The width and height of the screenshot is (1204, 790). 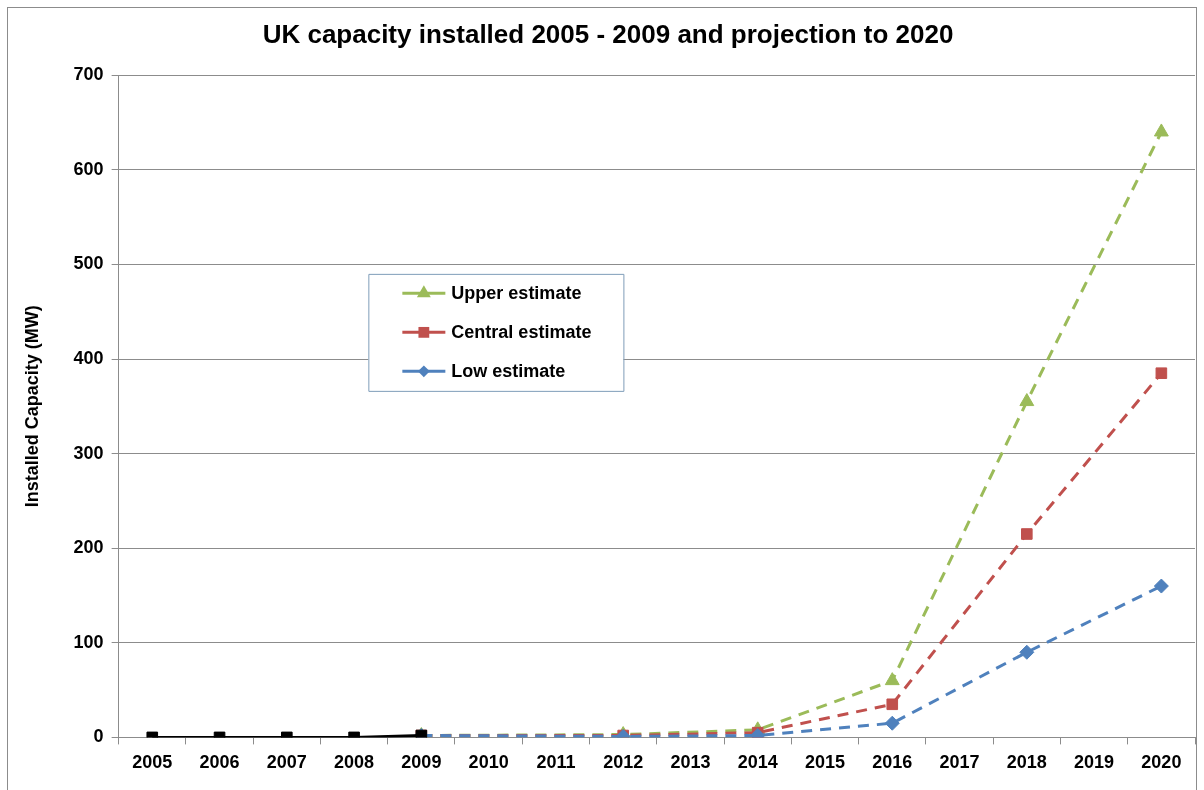 What do you see at coordinates (286, 762) in the screenshot?
I see `x-tick-label: 2007` at bounding box center [286, 762].